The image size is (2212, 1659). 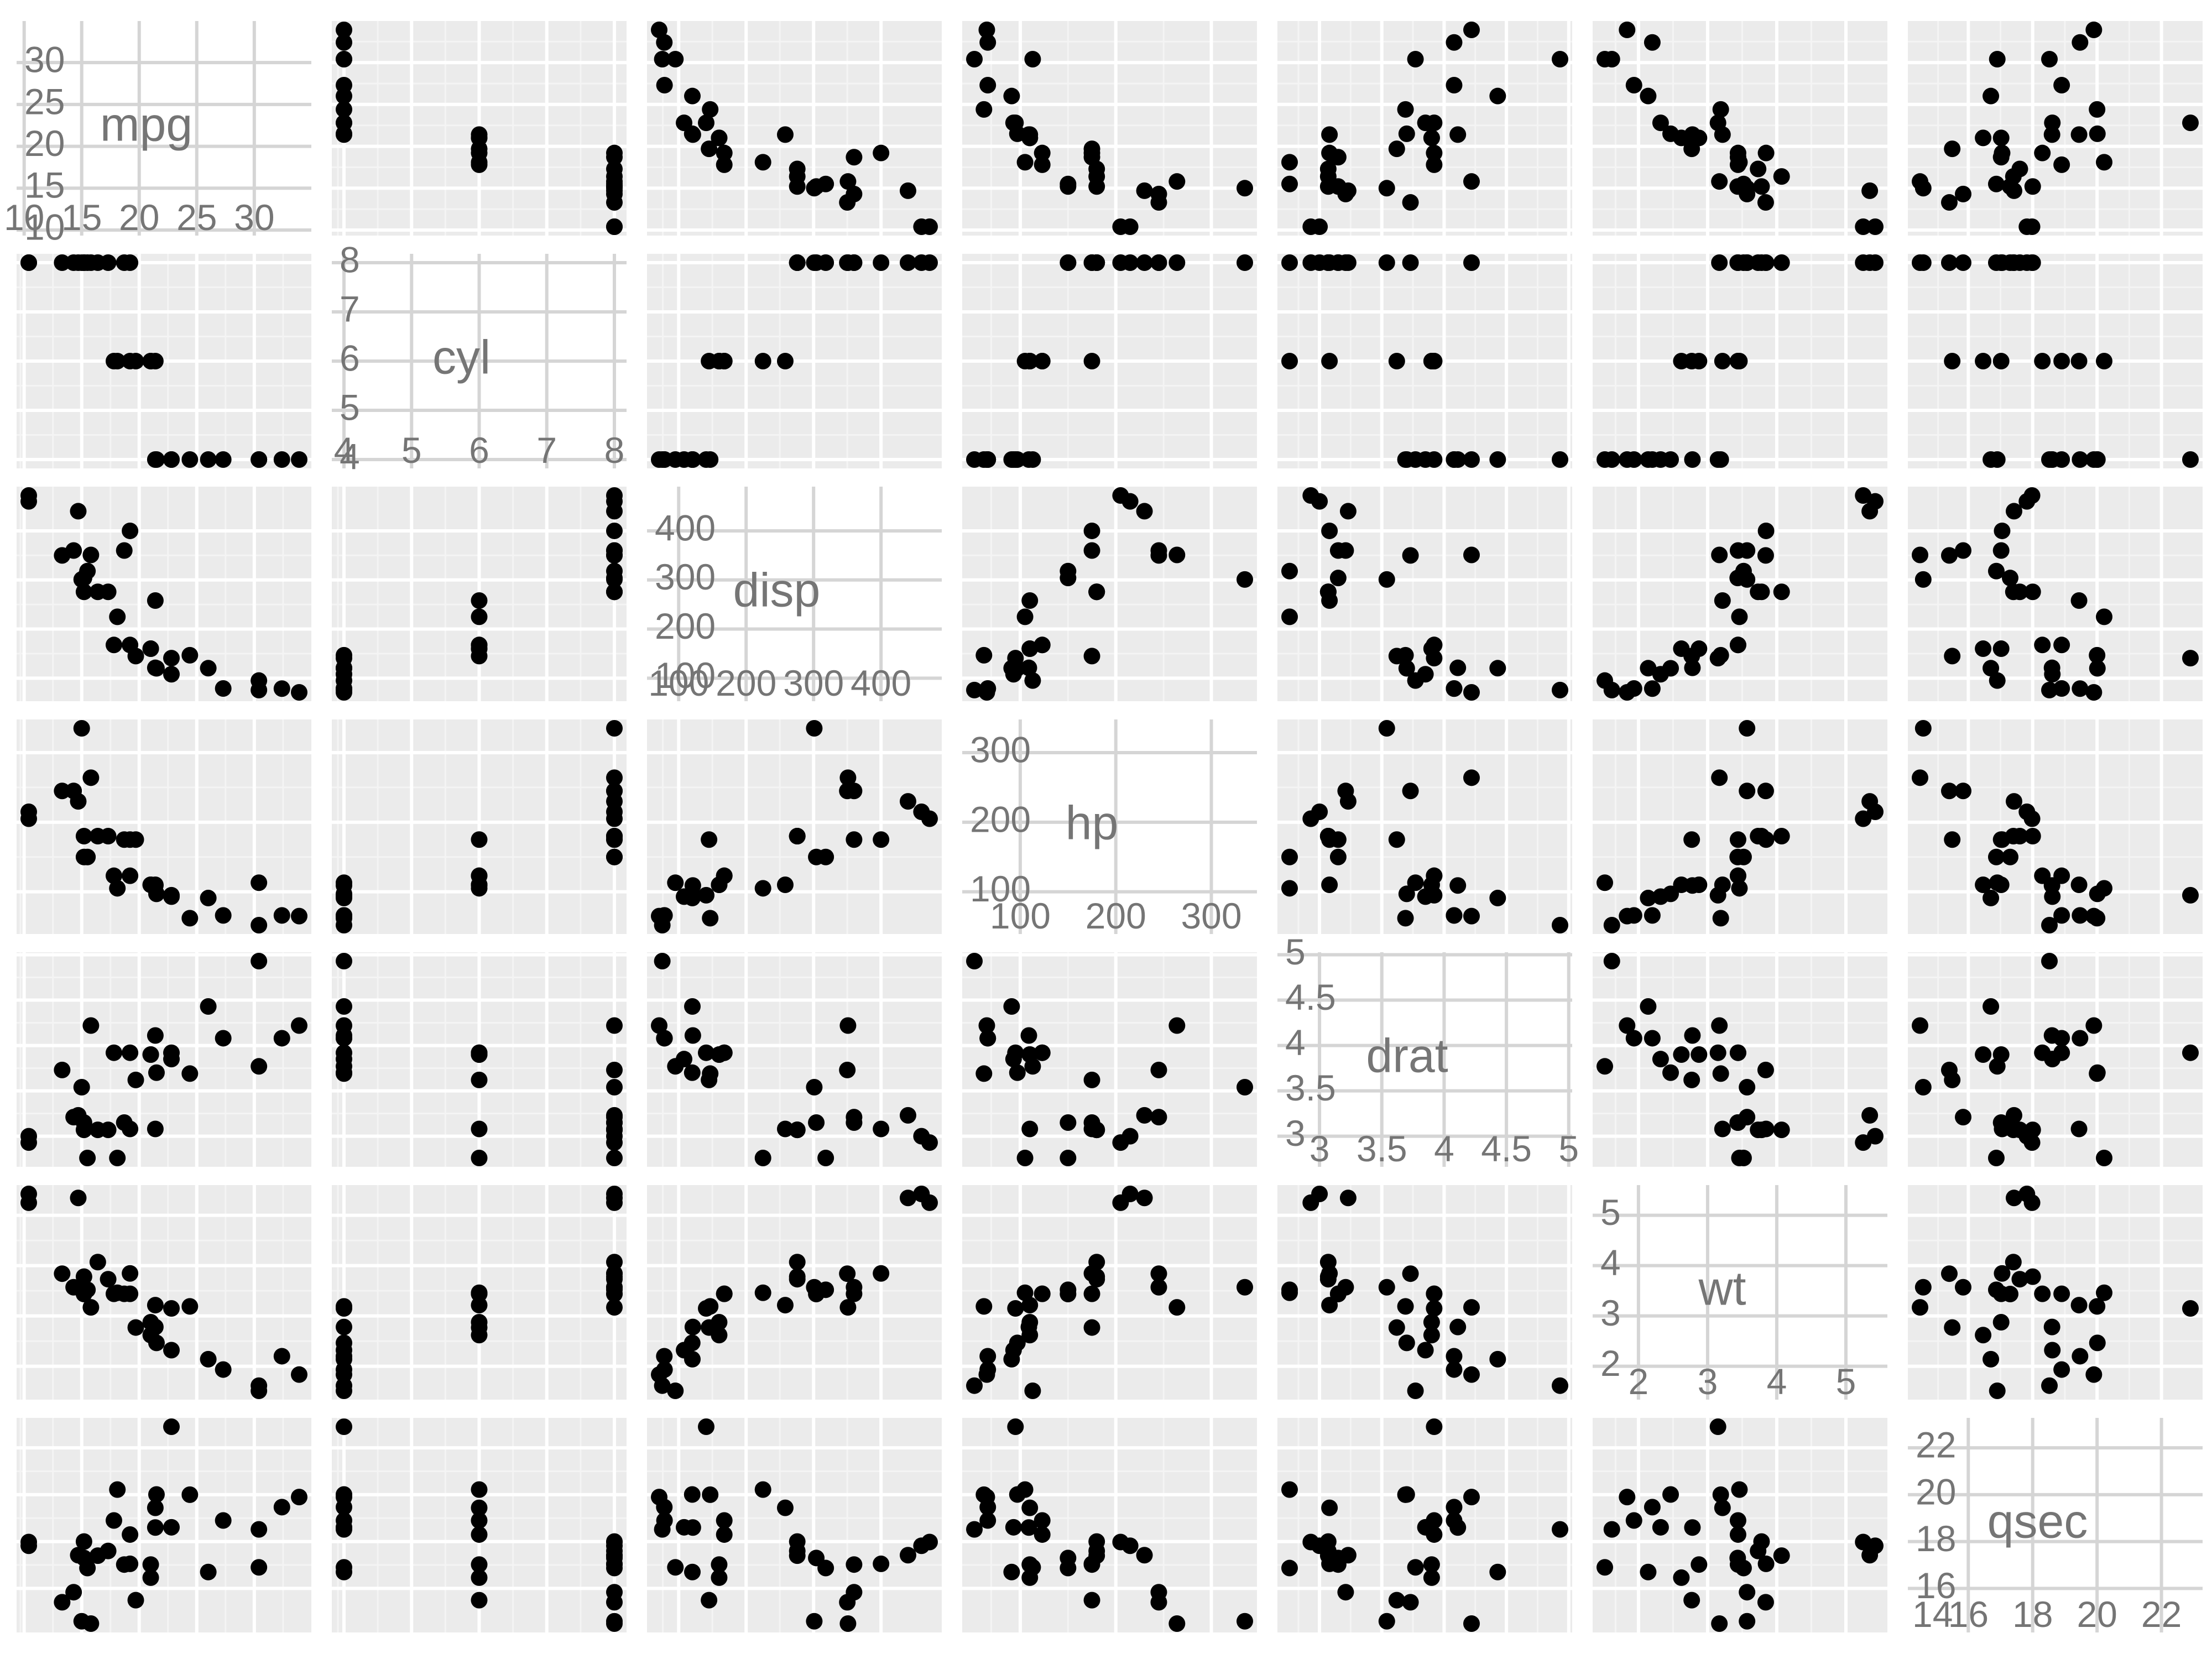 I want to click on panel-qsec-vs-cyl, so click(x=480, y=1525).